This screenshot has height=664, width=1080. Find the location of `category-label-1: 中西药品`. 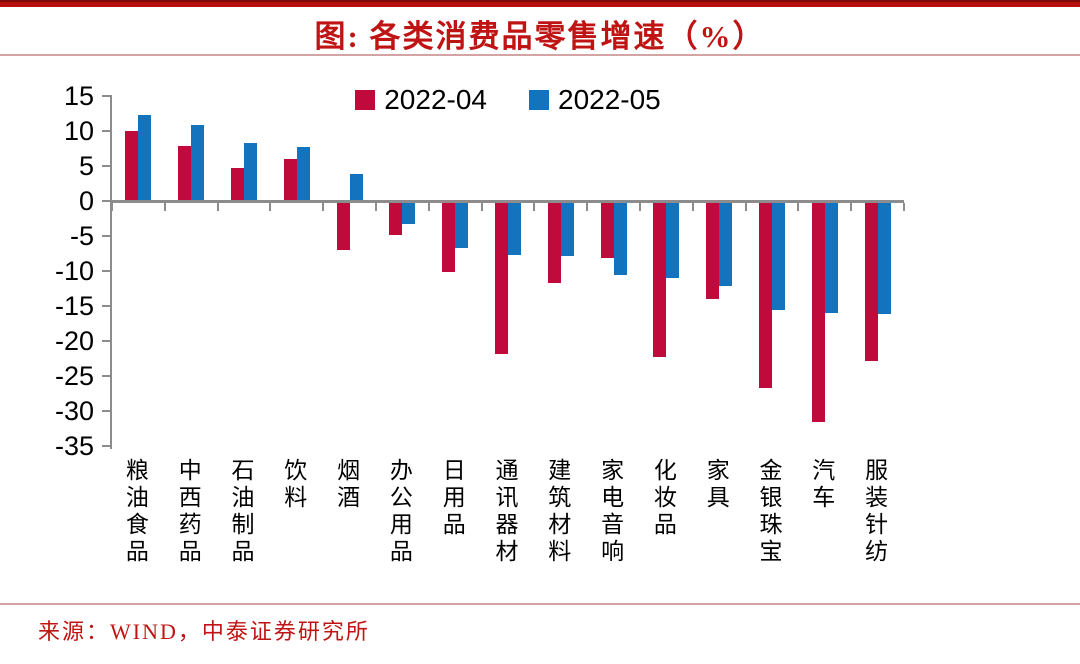

category-label-1: 中西药品 is located at coordinates (188, 512).